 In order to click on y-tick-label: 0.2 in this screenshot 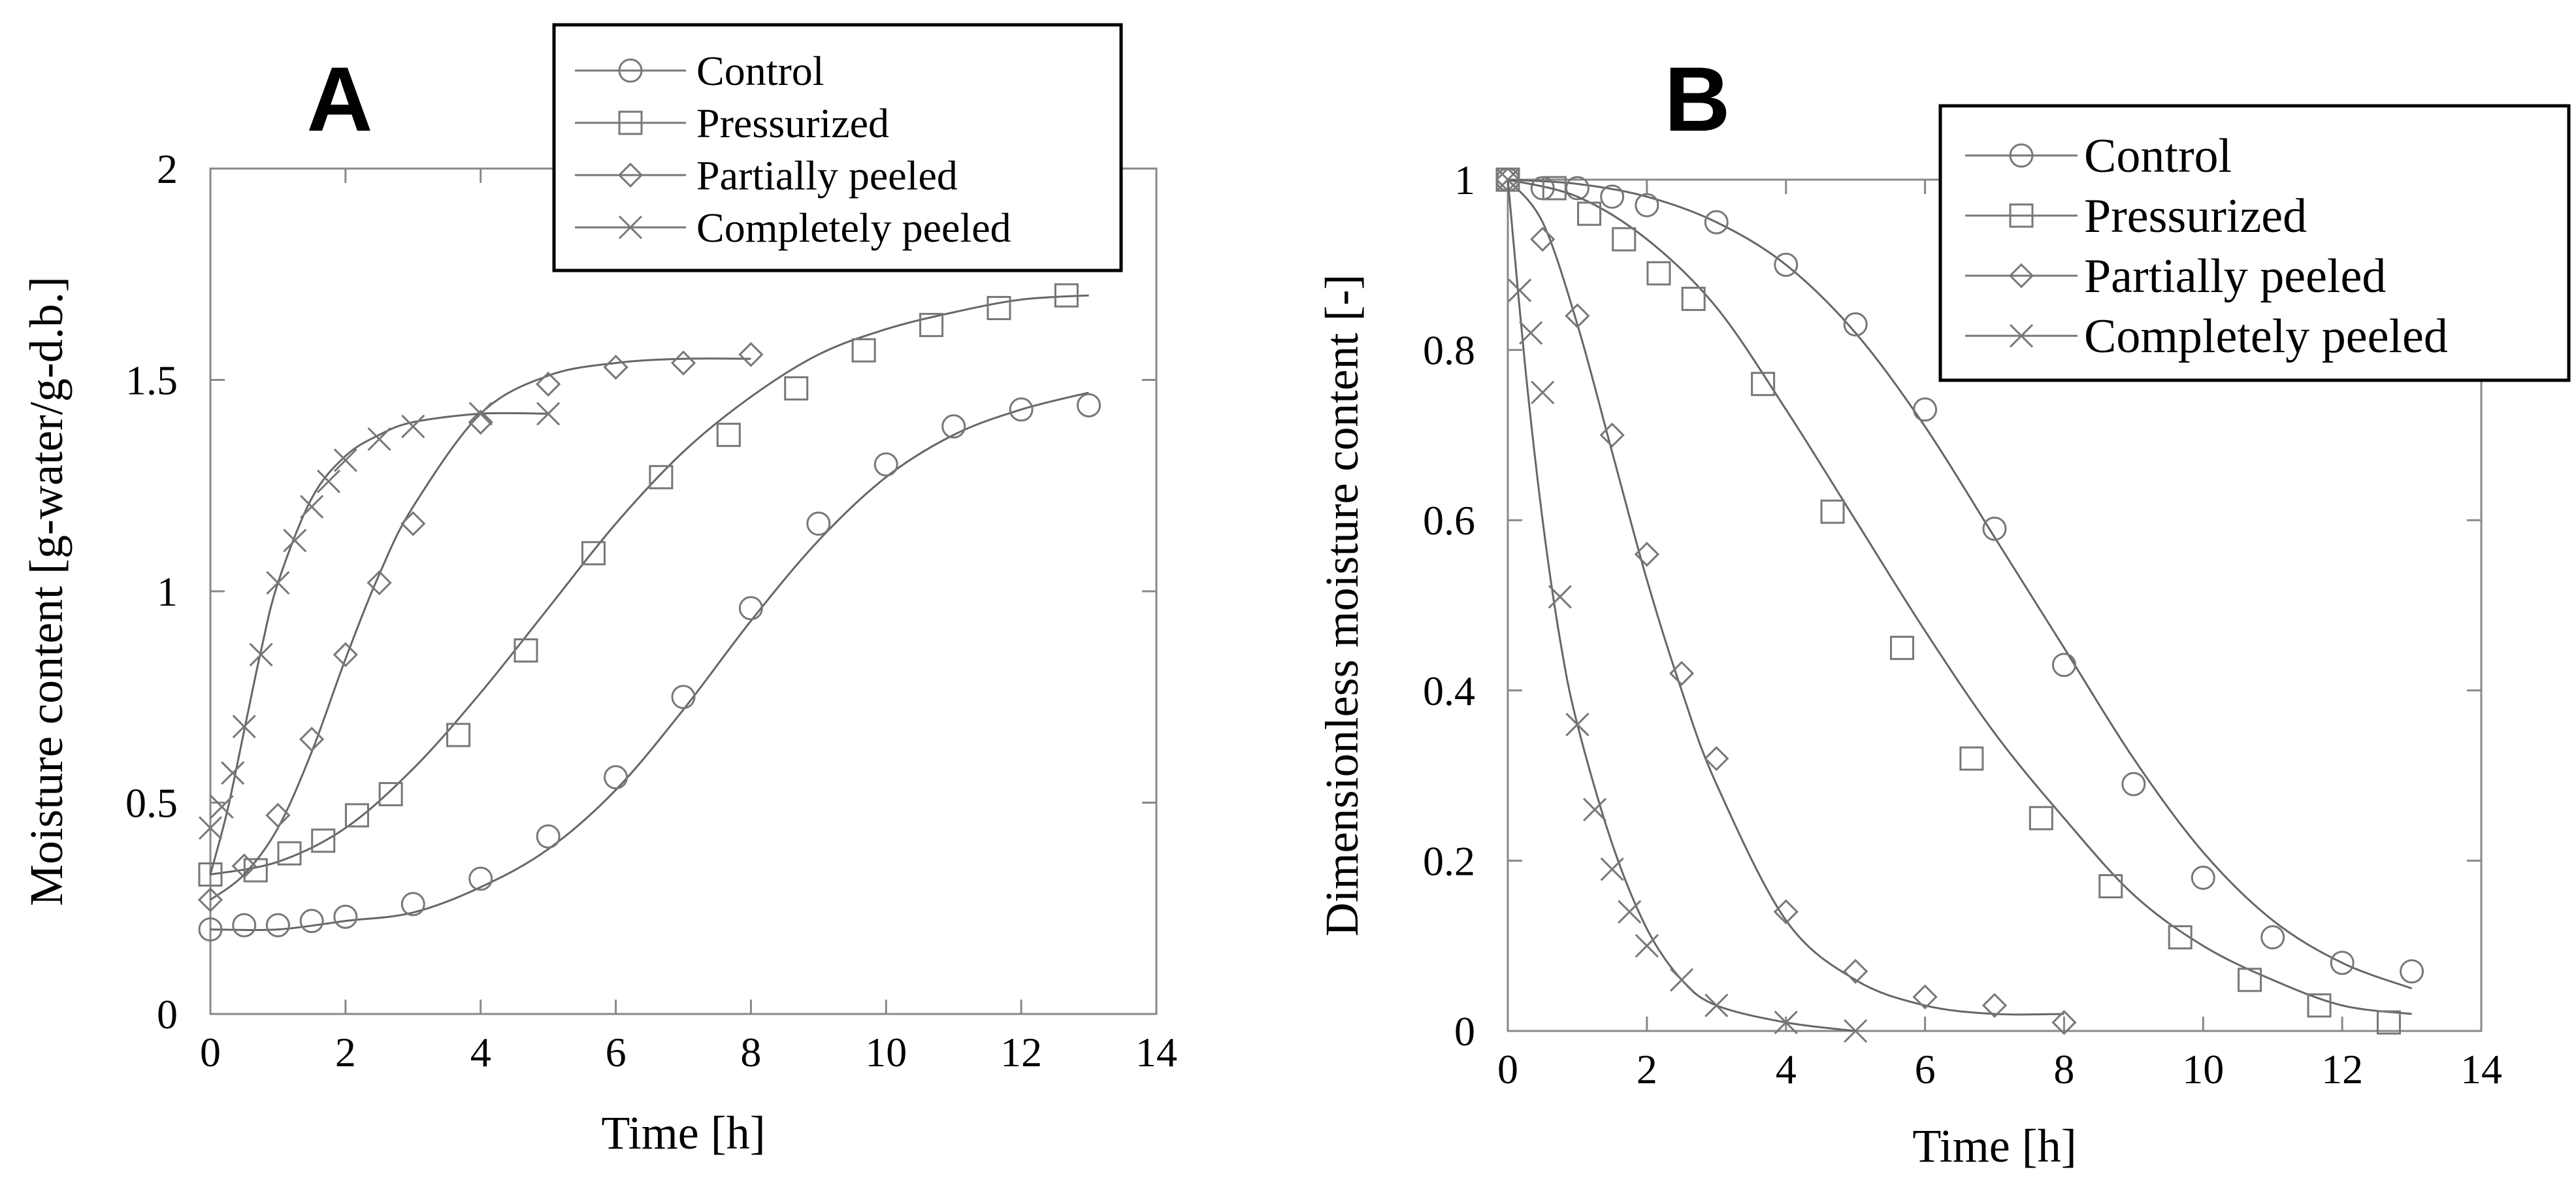, I will do `click(1449, 861)`.